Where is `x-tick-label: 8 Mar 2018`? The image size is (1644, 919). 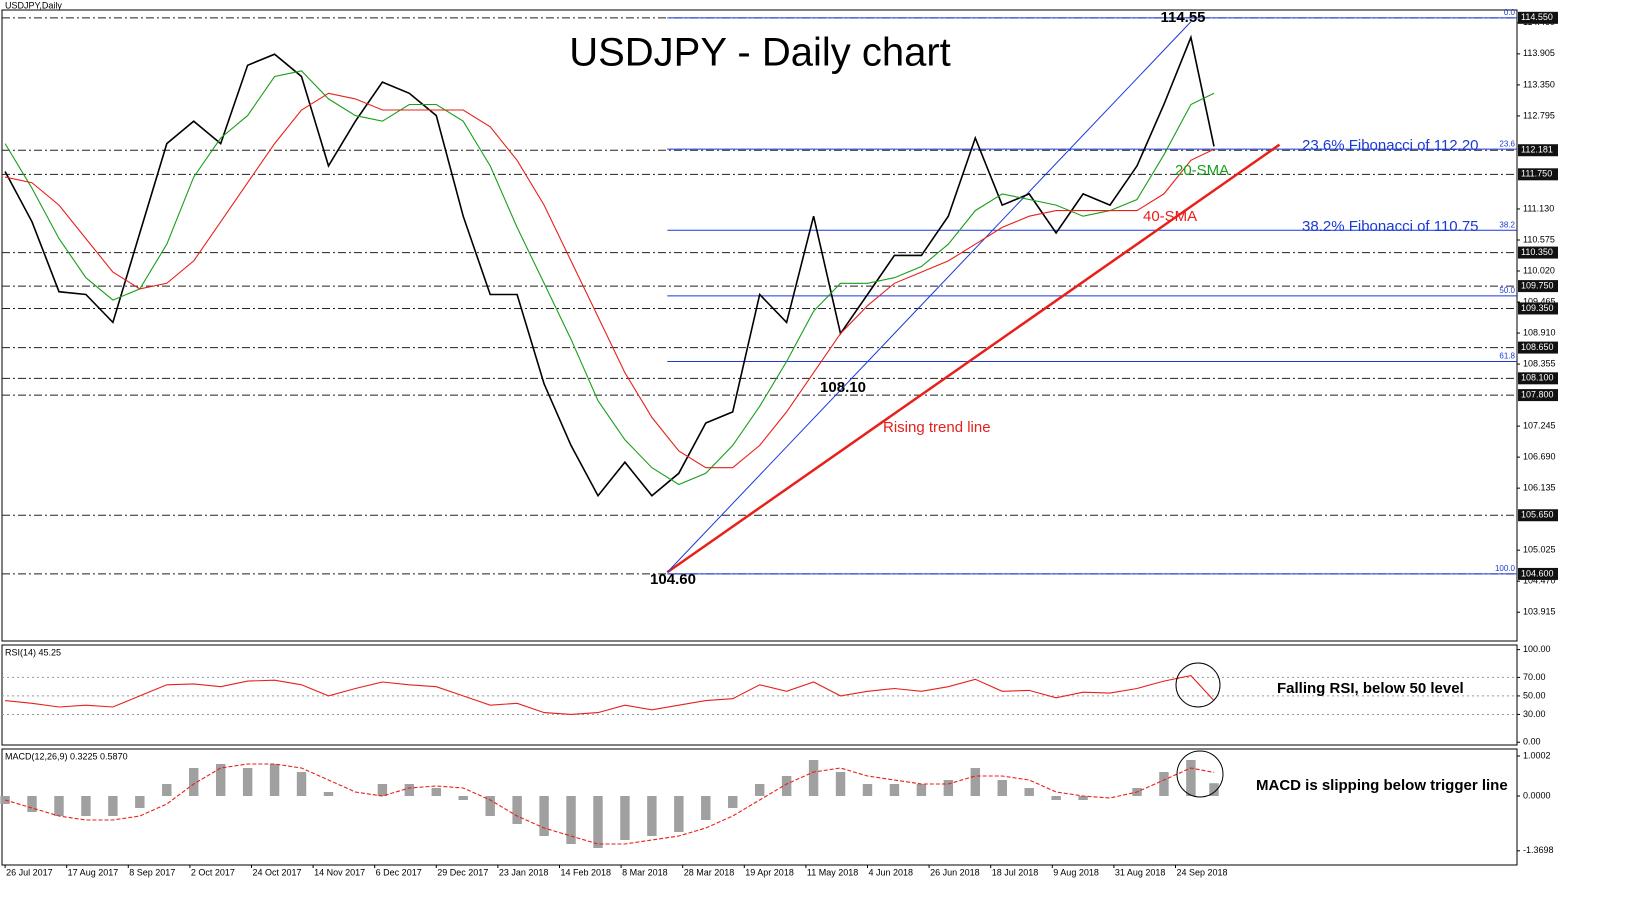 x-tick-label: 8 Mar 2018 is located at coordinates (645, 872).